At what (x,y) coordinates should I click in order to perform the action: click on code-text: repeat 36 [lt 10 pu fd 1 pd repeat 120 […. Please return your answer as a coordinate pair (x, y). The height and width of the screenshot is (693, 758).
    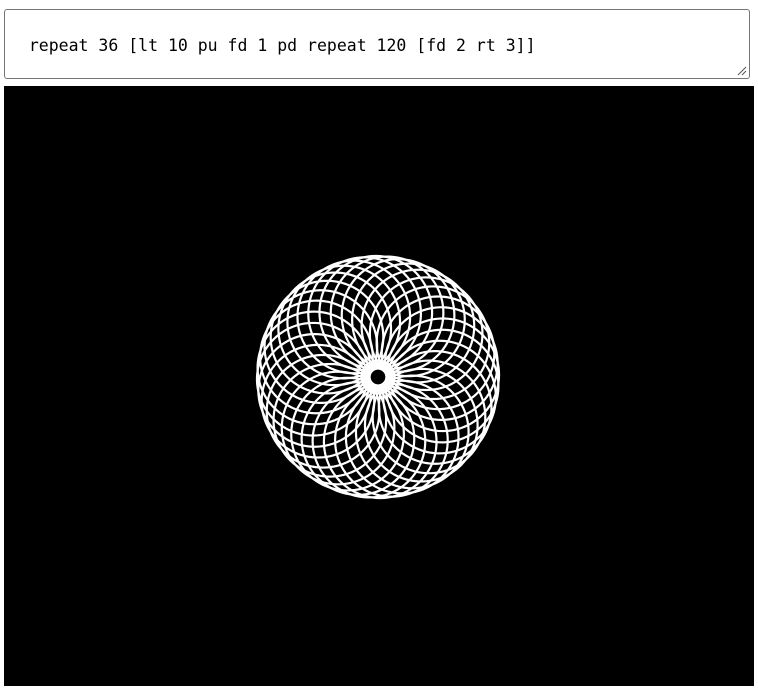
    Looking at the image, I should click on (282, 45).